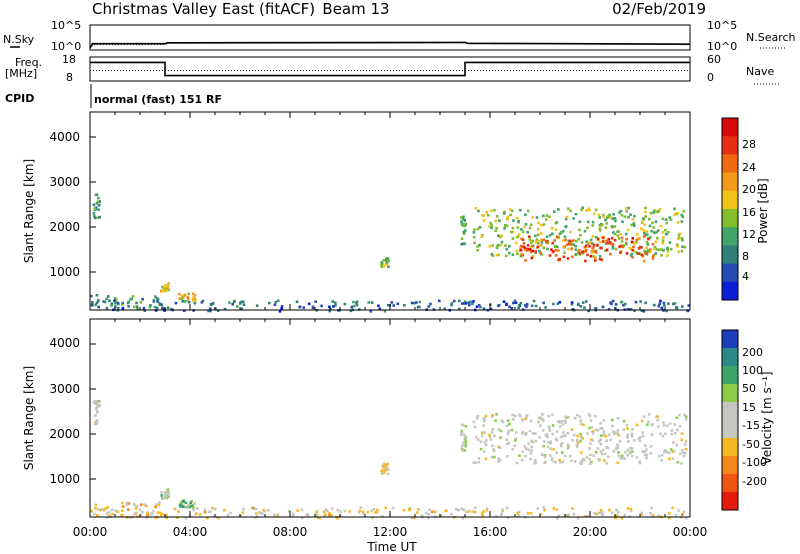 Image resolution: width=800 pixels, height=554 pixels. What do you see at coordinates (749, 212) in the screenshot?
I see `power-cb-16: 16` at bounding box center [749, 212].